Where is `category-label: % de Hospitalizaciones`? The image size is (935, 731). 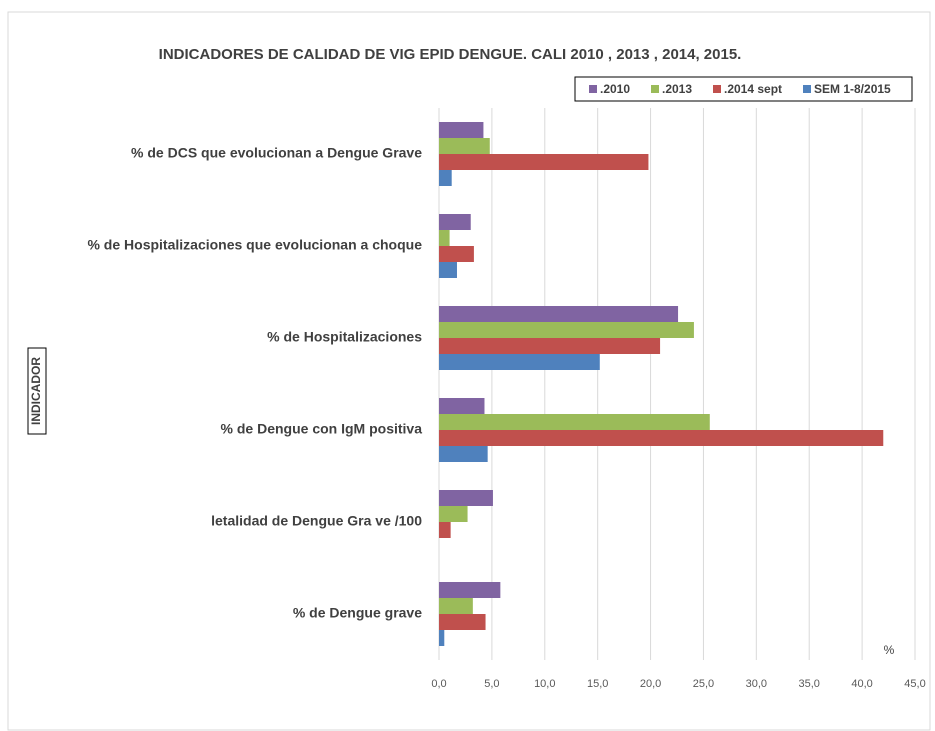 category-label: % de Hospitalizaciones is located at coordinates (344, 337).